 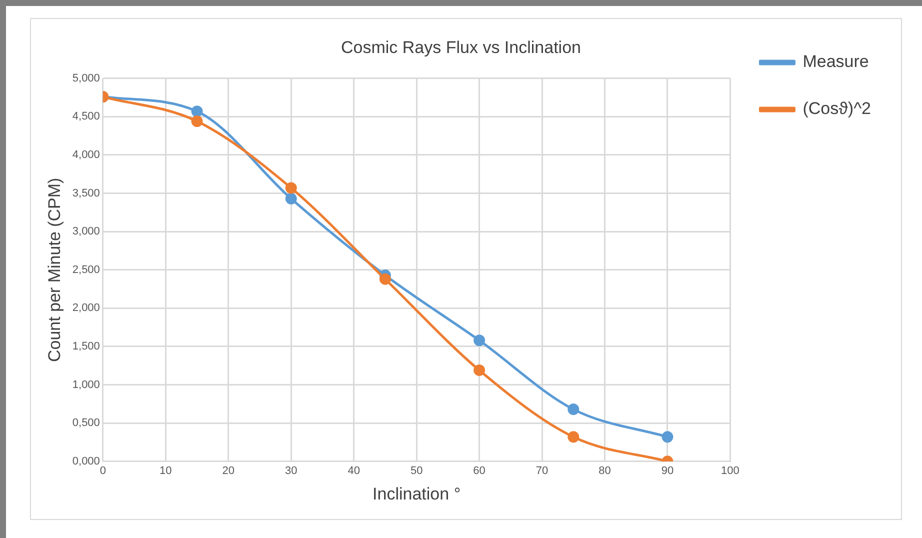 What do you see at coordinates (835, 62) in the screenshot?
I see `legend-label: Measure` at bounding box center [835, 62].